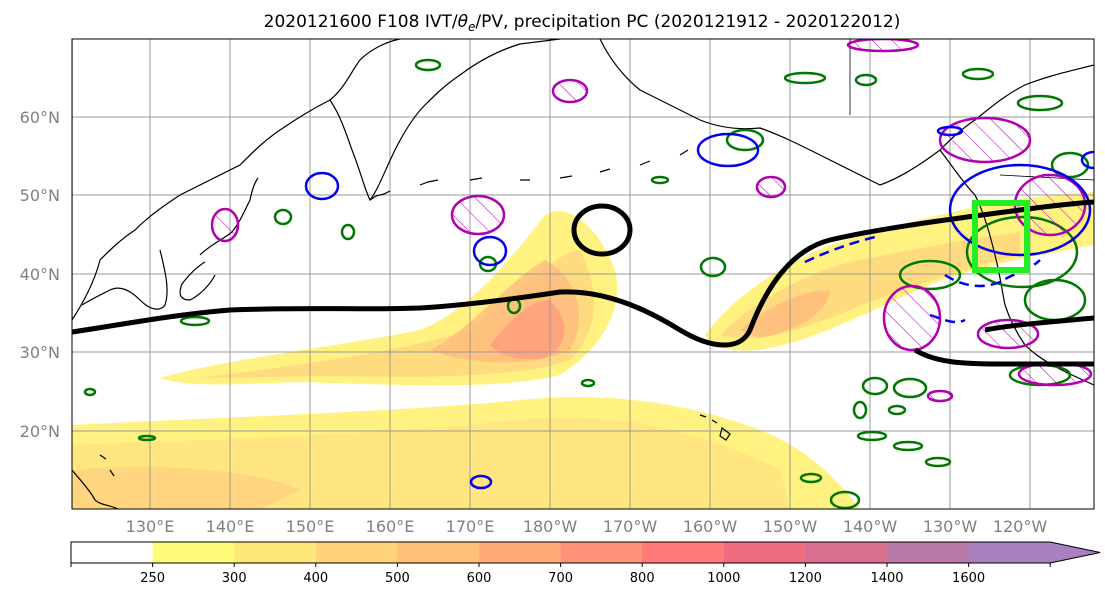  Describe the element at coordinates (397, 578) in the screenshot. I see `colorbar-label: 500` at that location.